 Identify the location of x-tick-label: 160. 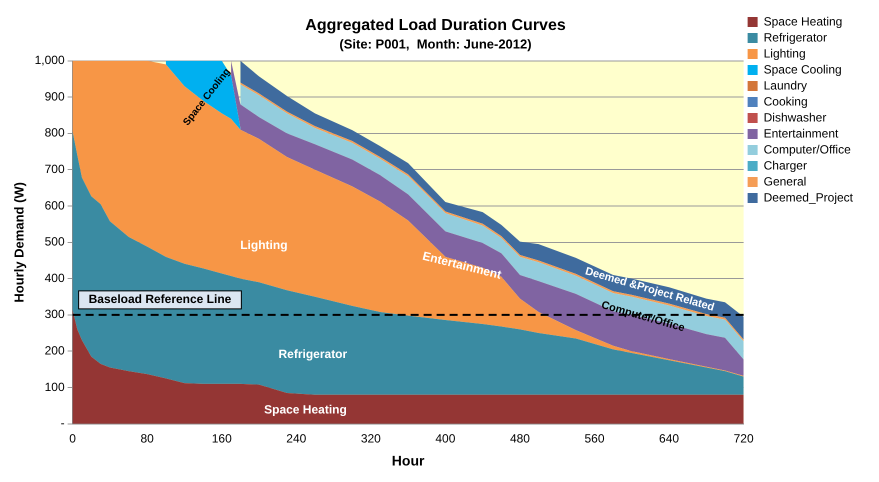
(222, 438).